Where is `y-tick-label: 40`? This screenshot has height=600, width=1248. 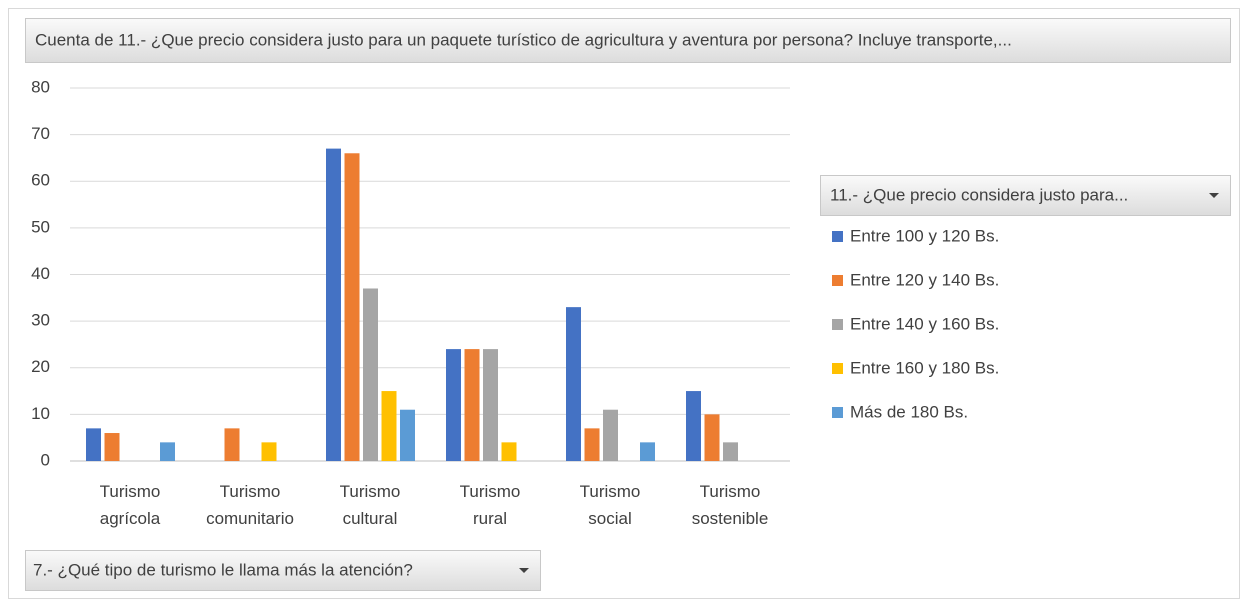
y-tick-label: 40 is located at coordinates (40, 273).